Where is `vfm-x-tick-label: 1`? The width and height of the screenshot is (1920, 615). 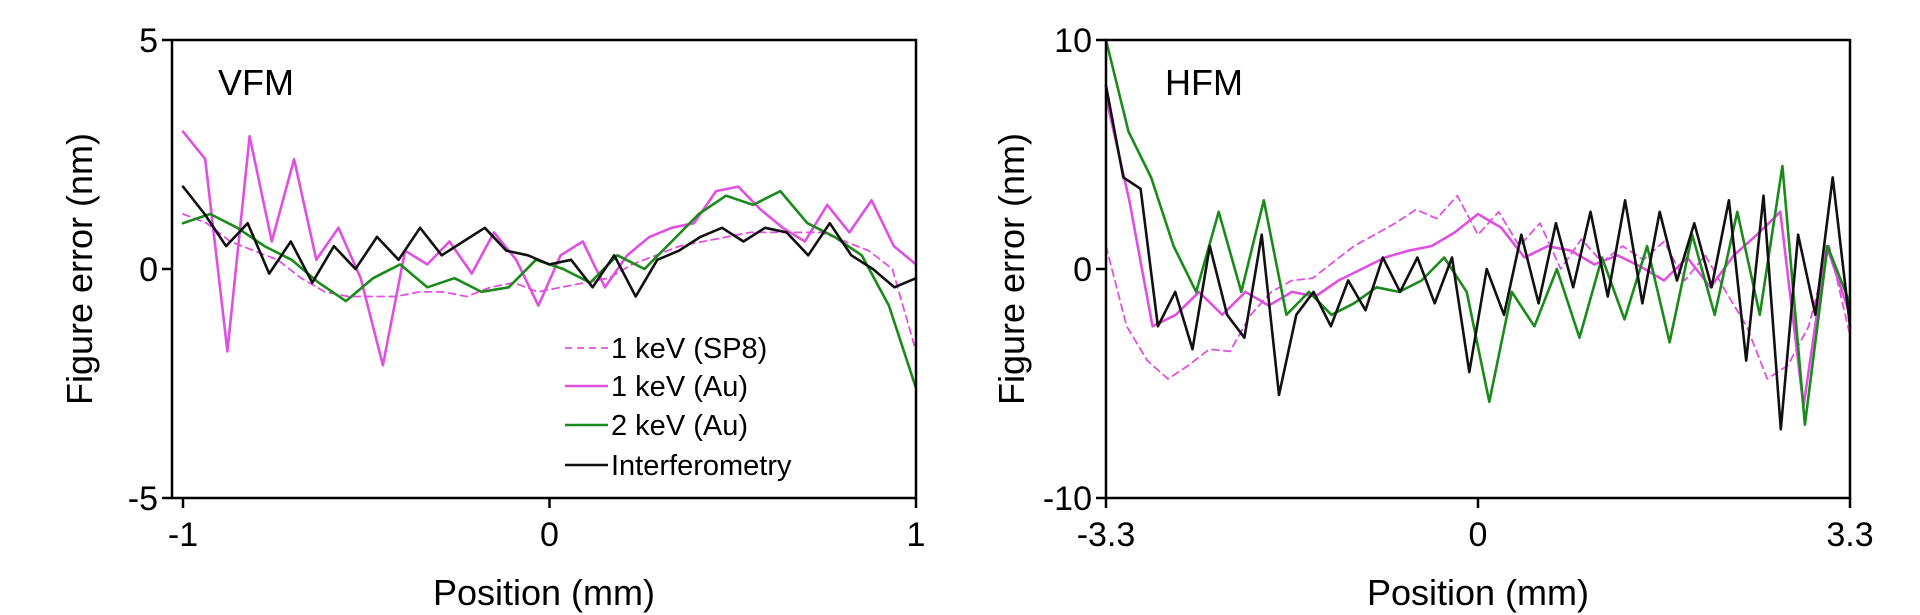 vfm-x-tick-label: 1 is located at coordinates (916, 535).